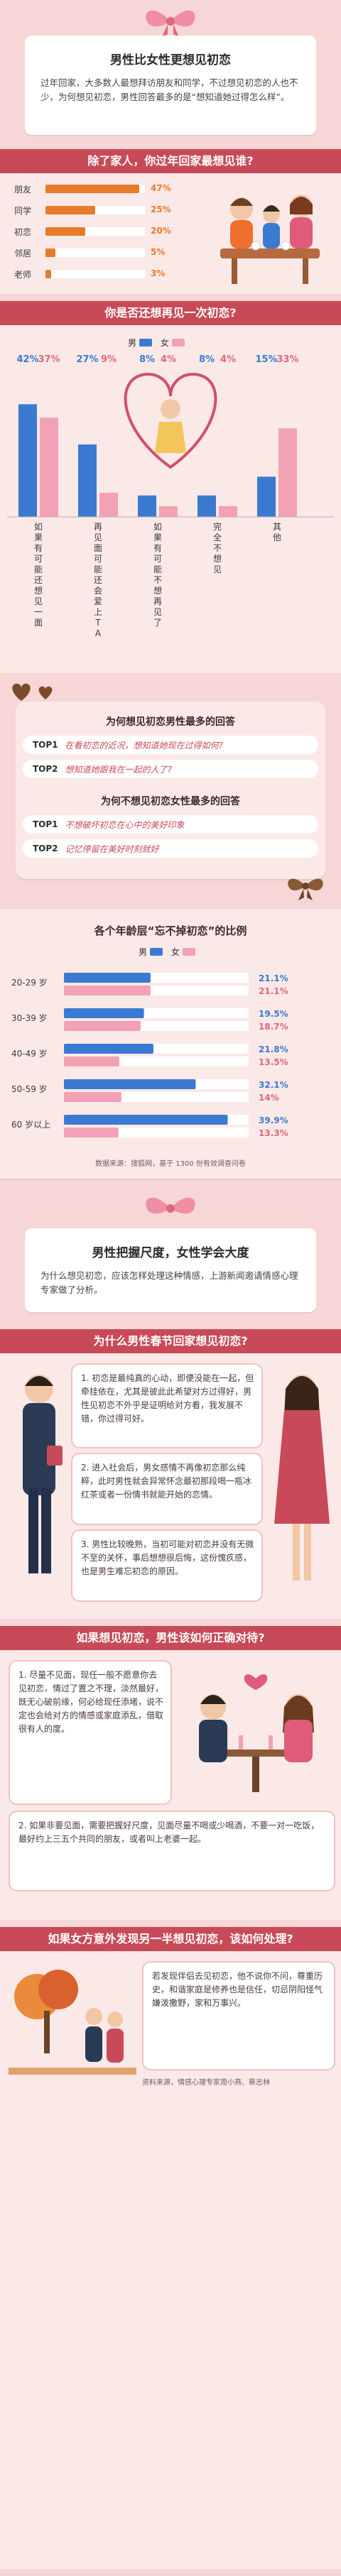  What do you see at coordinates (306, 889) in the screenshot?
I see `bow-icon` at bounding box center [306, 889].